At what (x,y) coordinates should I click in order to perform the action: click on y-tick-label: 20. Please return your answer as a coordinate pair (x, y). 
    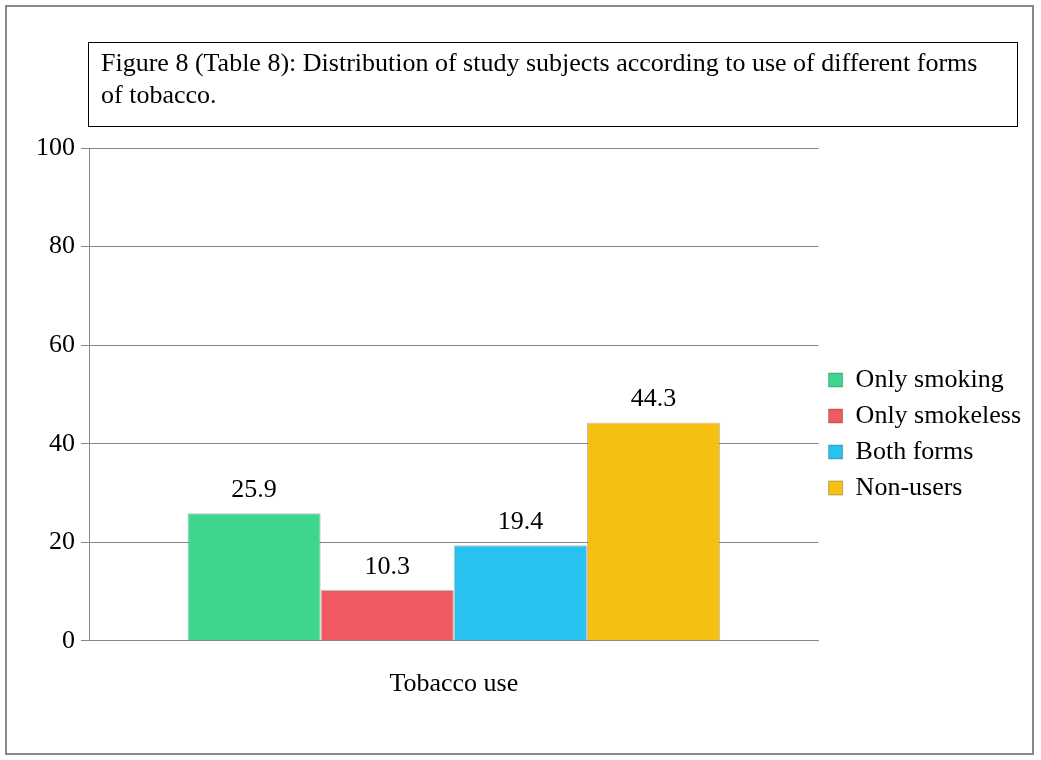
    Looking at the image, I should click on (62, 541).